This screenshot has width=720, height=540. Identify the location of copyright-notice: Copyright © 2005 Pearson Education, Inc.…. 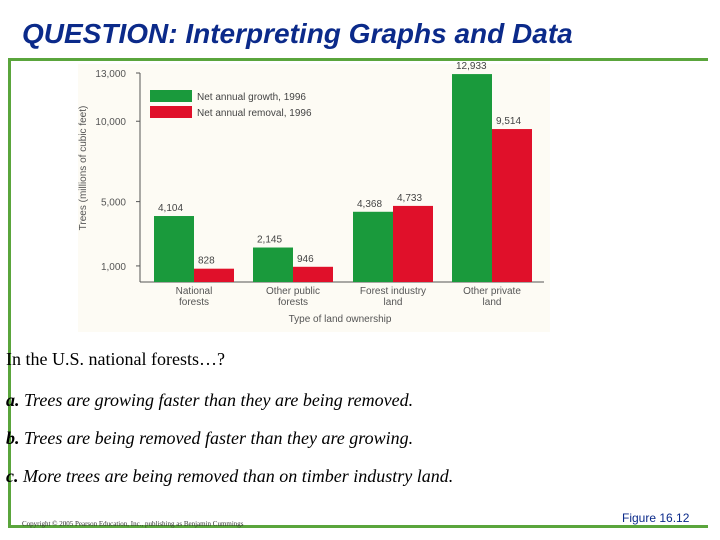
(133, 524).